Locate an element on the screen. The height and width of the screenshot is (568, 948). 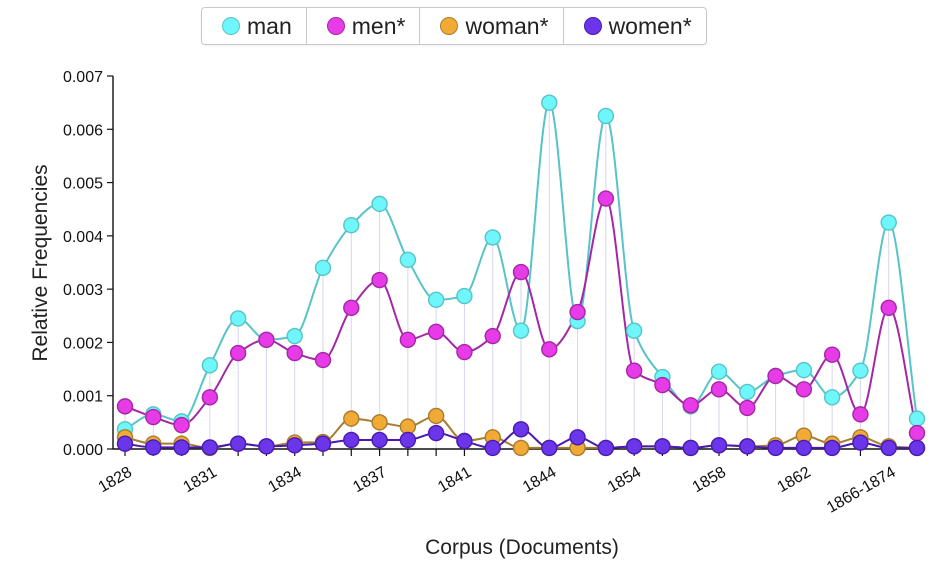
x-tick-label: 1844 is located at coordinates (539, 480).